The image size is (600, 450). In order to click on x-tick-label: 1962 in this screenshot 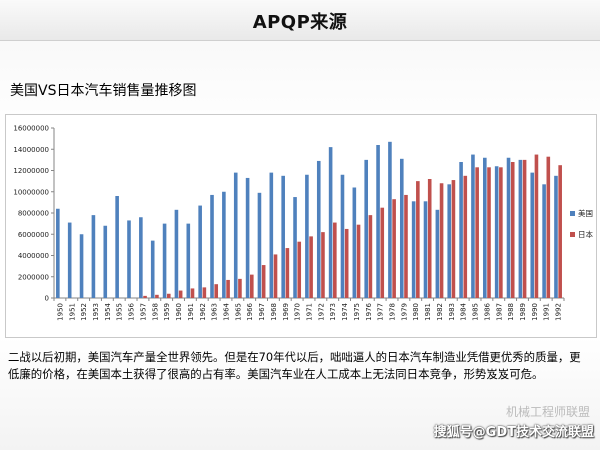, I will do `click(203, 312)`.